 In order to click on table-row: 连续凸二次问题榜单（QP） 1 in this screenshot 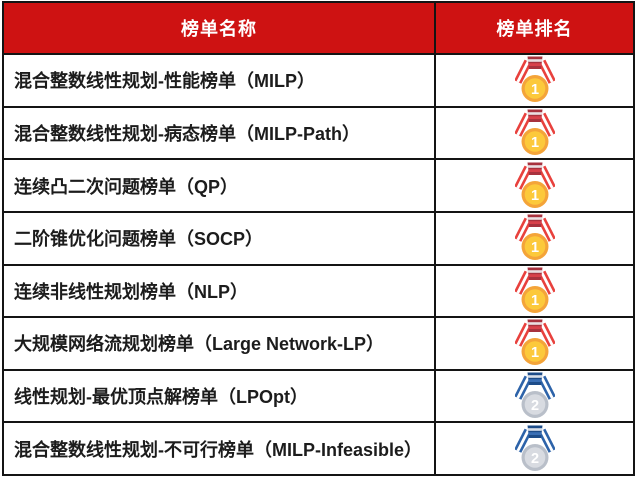, I will do `click(318, 184)`.